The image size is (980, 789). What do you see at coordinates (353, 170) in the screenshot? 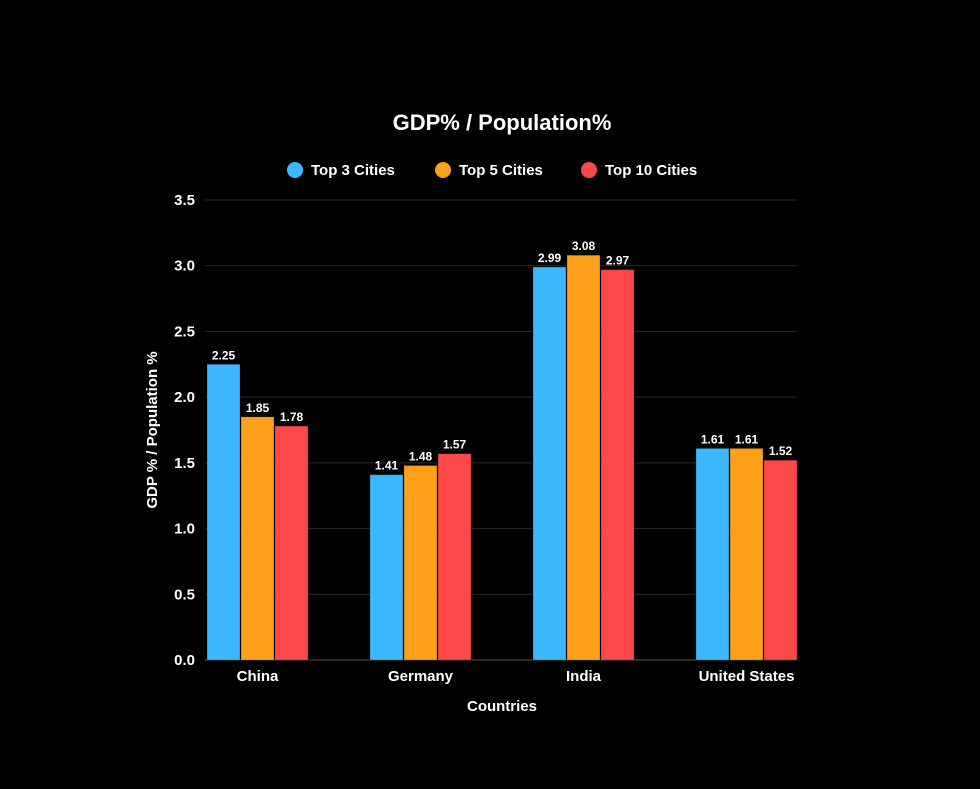
I see `legend-label: Top 3 Cities` at bounding box center [353, 170].